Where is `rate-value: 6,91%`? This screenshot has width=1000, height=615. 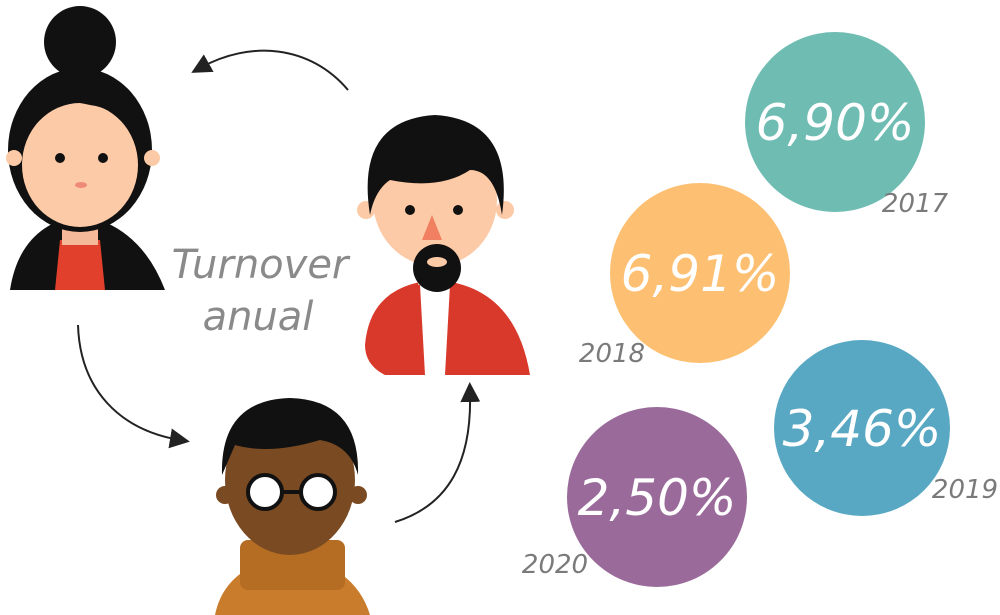 rate-value: 6,91% is located at coordinates (700, 274).